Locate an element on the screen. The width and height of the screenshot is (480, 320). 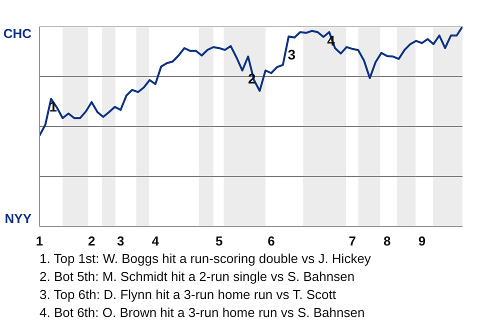
text: NYY is located at coordinates (18, 218).